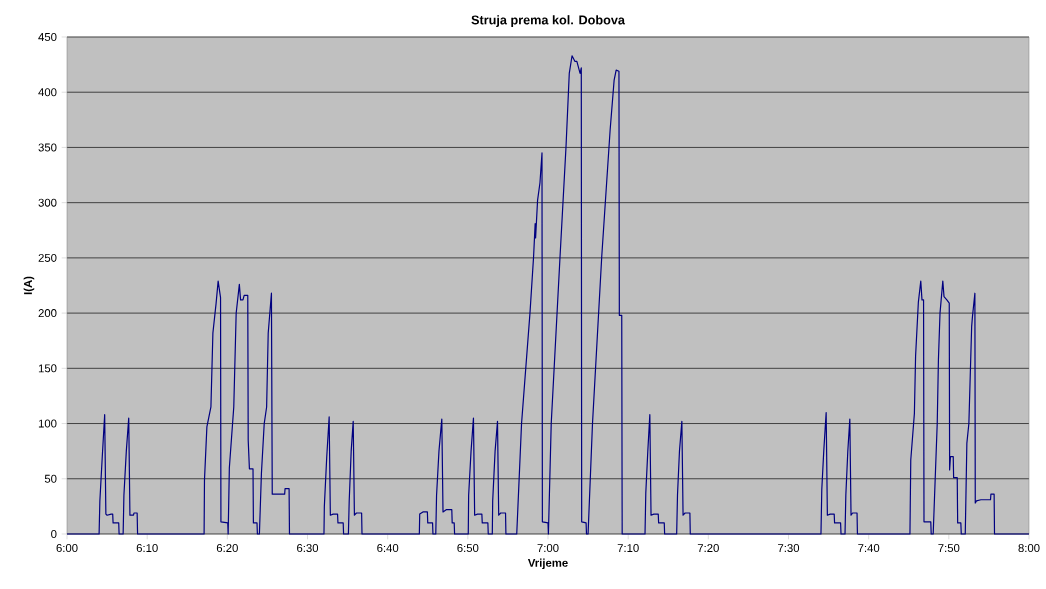  What do you see at coordinates (47, 423) in the screenshot?
I see `y-tick-label: 100` at bounding box center [47, 423].